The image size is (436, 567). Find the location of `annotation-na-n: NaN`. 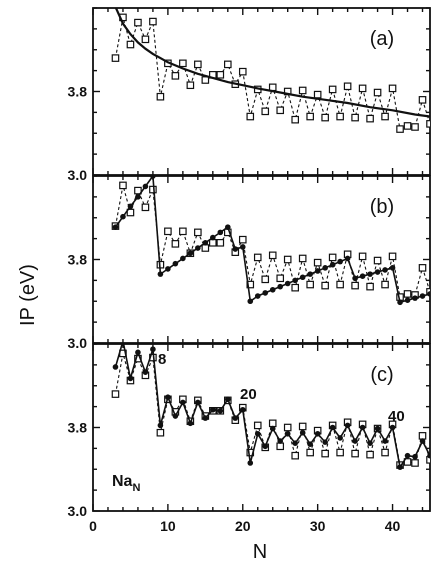

annotation-na-n: NaN is located at coordinates (126, 483).